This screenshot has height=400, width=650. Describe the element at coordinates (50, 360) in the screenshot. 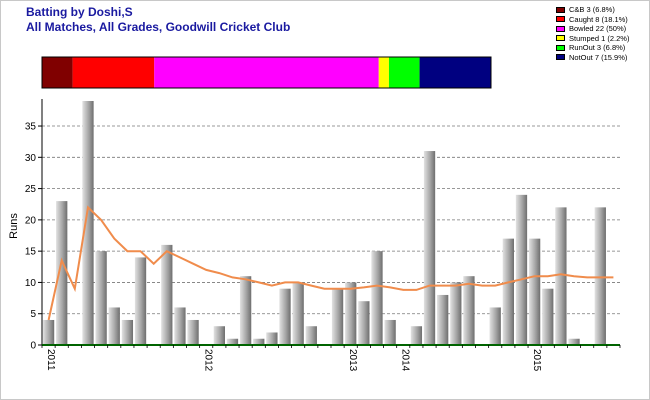

I see `x-tick-label: 2011` at that location.